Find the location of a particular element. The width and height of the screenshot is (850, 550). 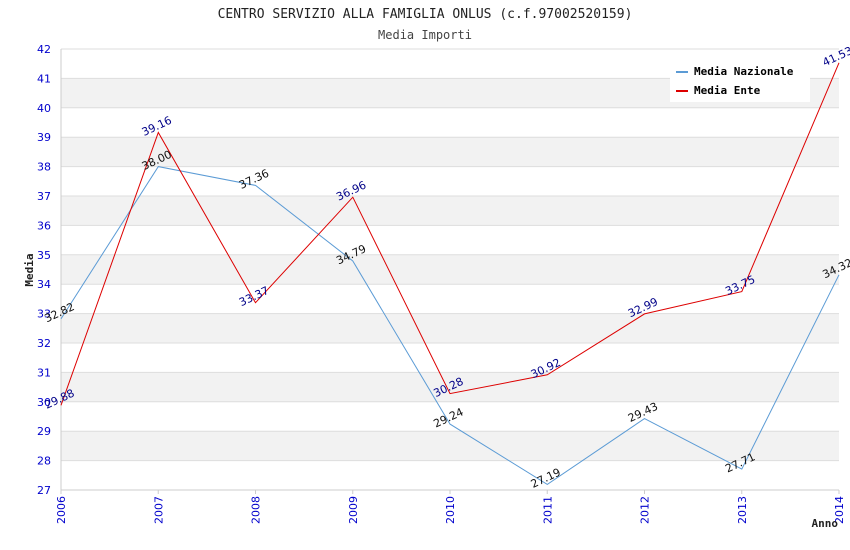

y-tick-label: 42 is located at coordinates (44, 49).